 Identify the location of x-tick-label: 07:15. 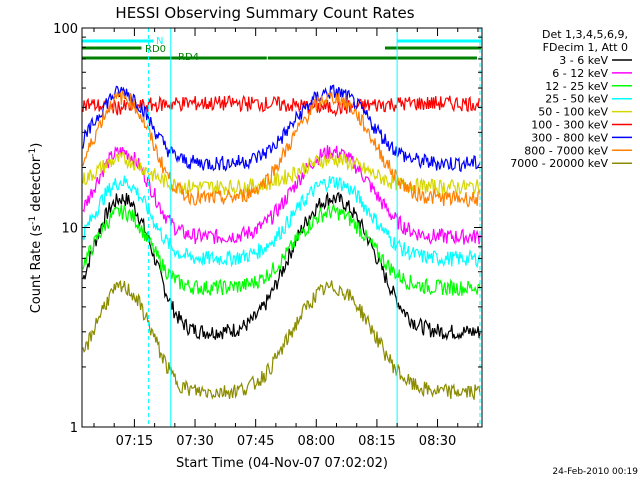
(134, 441).